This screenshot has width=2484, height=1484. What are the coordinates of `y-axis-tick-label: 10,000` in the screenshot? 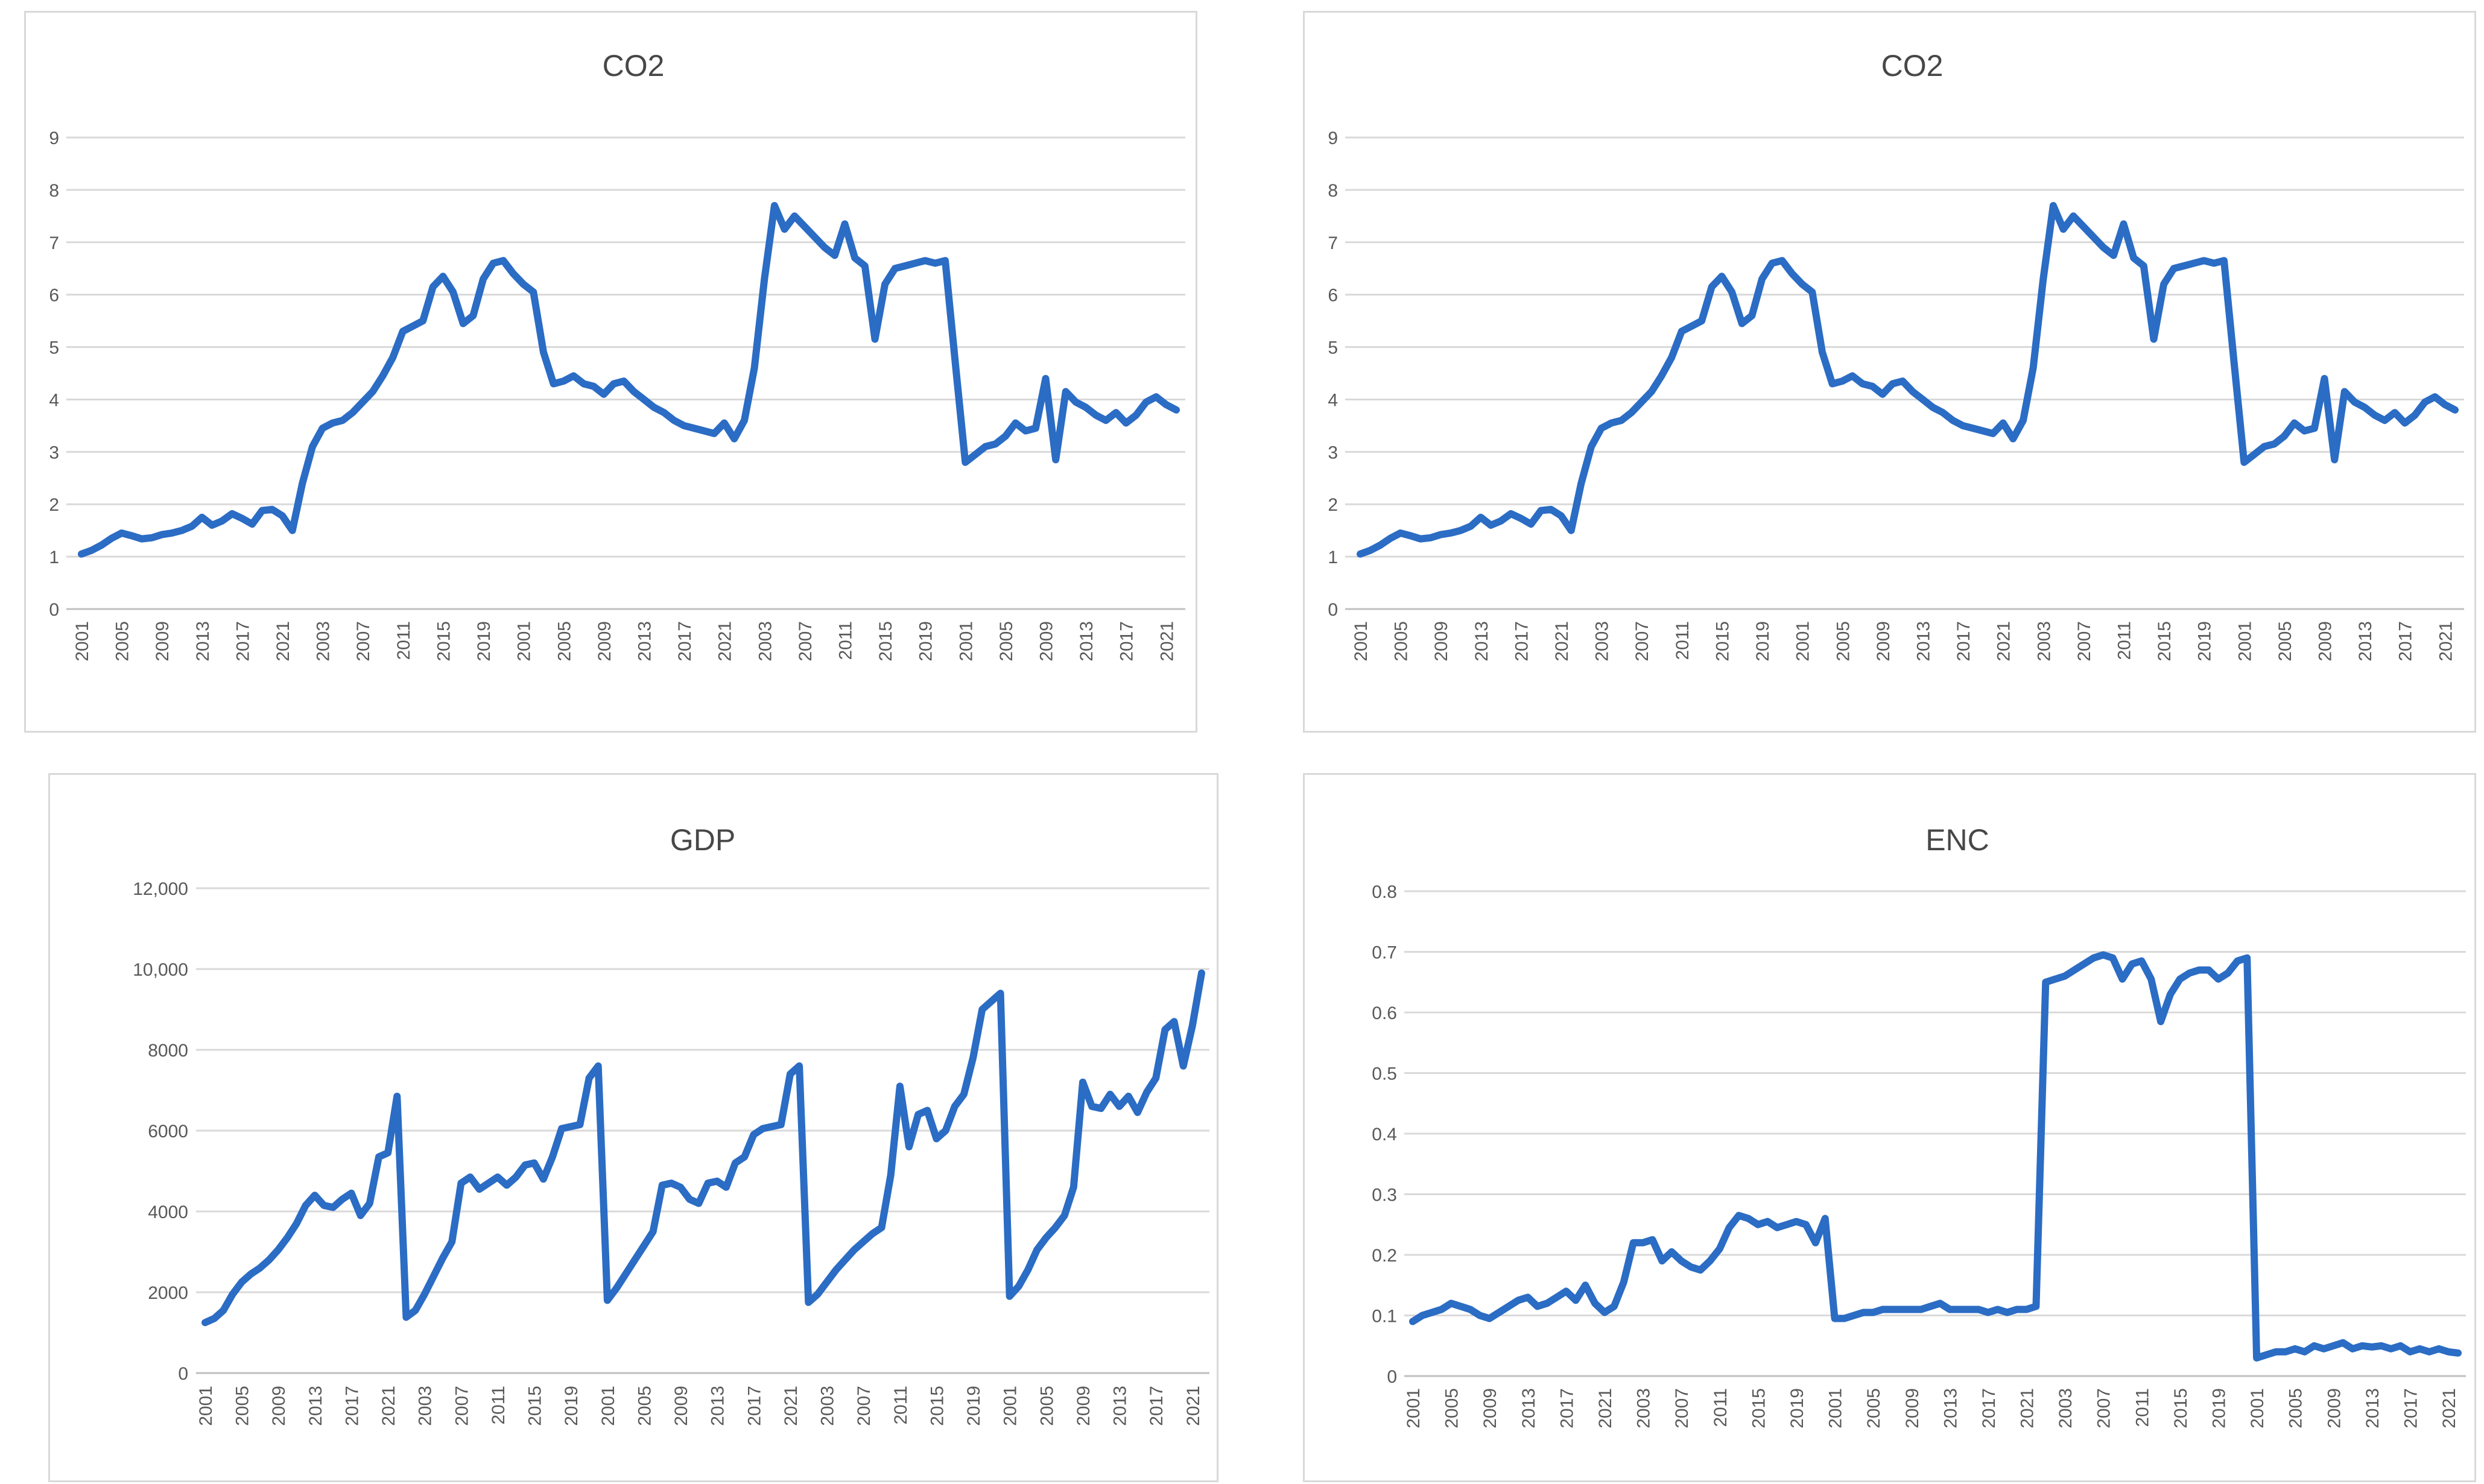 It's located at (161, 970).